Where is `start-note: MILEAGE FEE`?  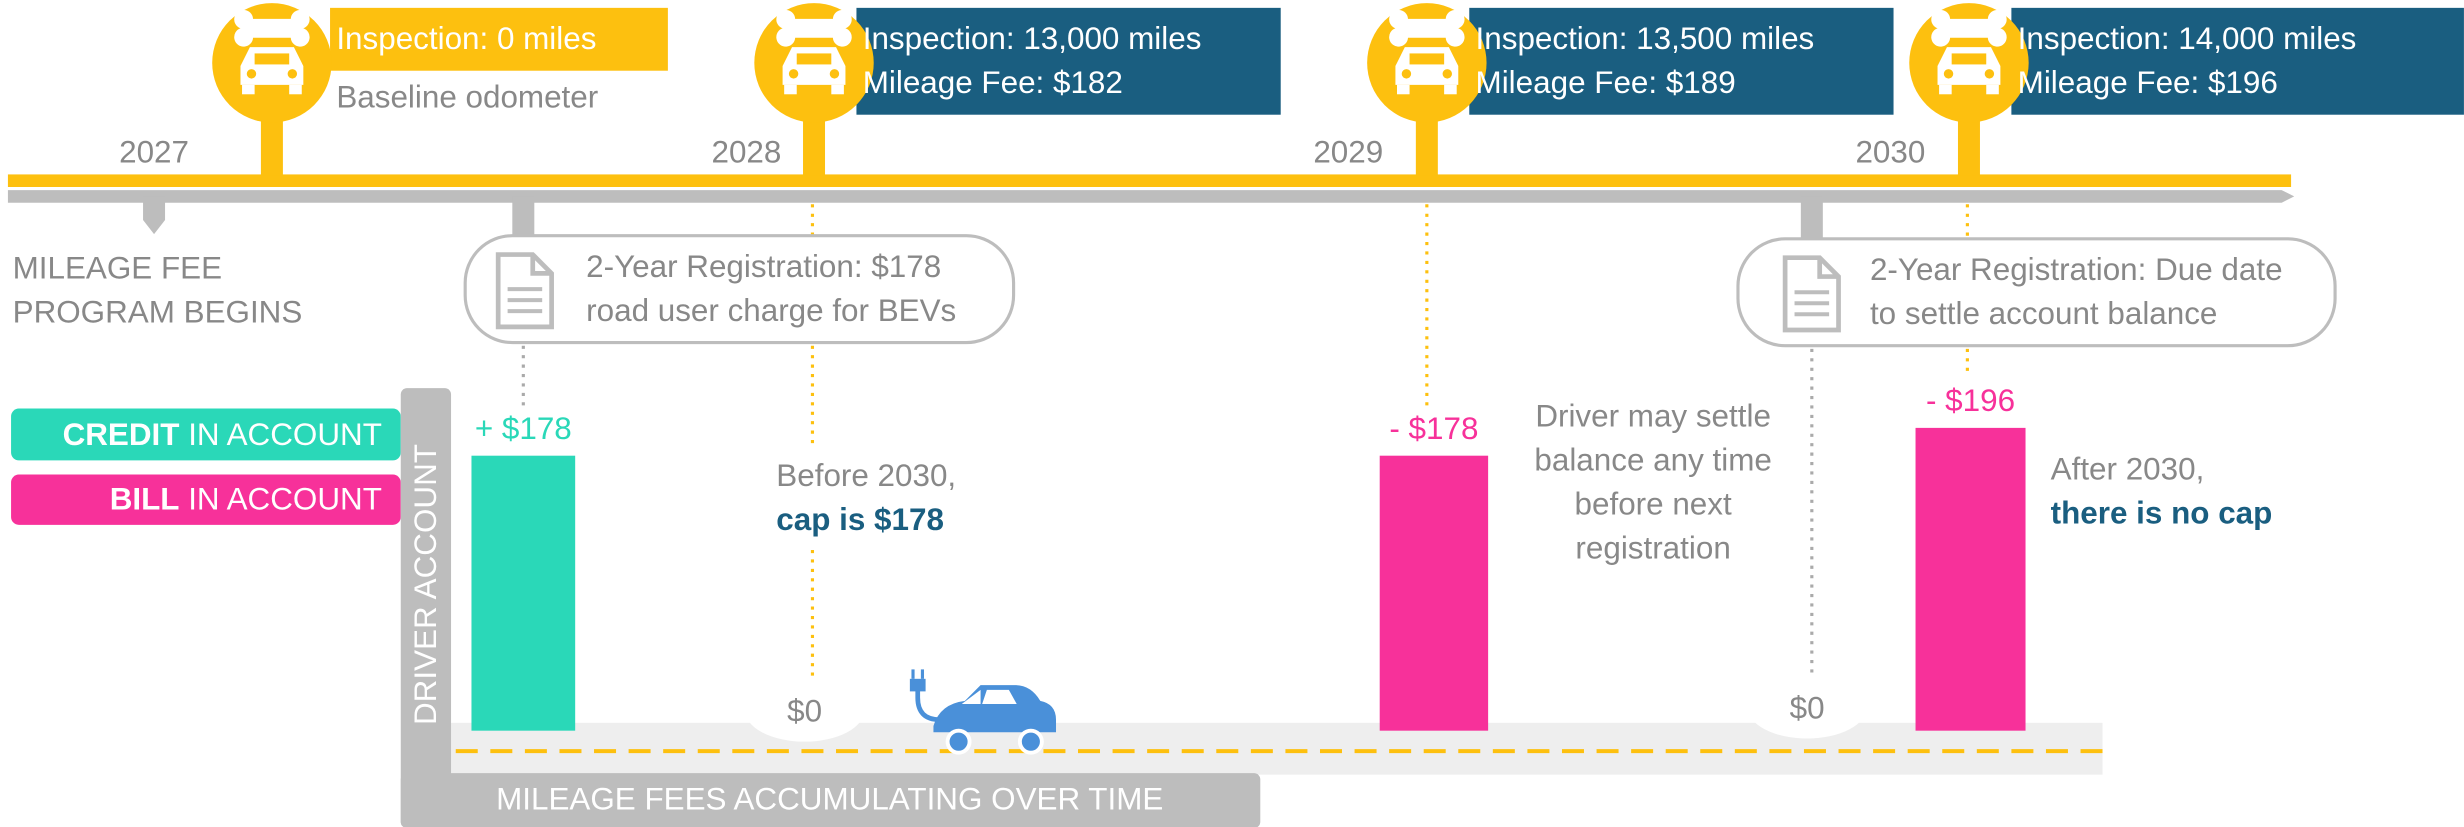
start-note: MILEAGE FEE is located at coordinates (117, 268).